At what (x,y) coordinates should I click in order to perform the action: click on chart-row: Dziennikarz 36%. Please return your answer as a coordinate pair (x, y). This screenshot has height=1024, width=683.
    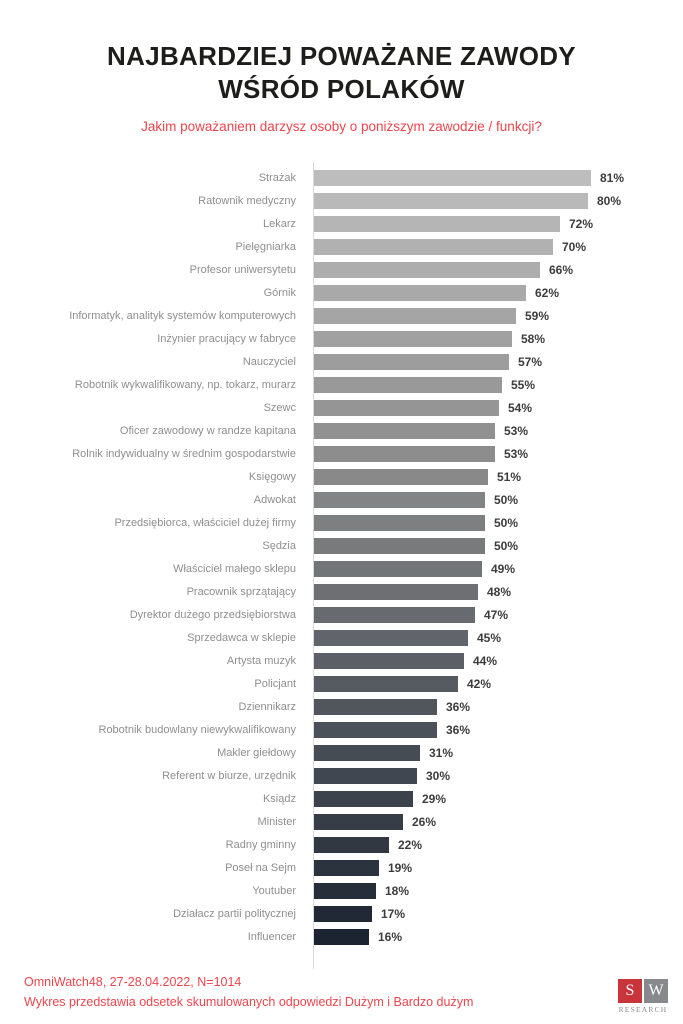
    Looking at the image, I should click on (341, 707).